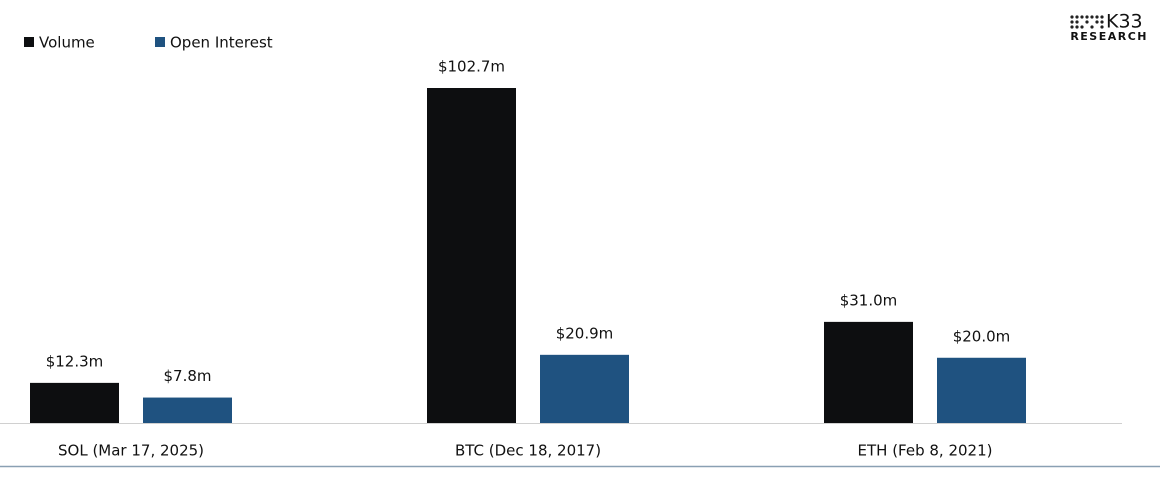  I want to click on value-label: $31.0m, so click(869, 300).